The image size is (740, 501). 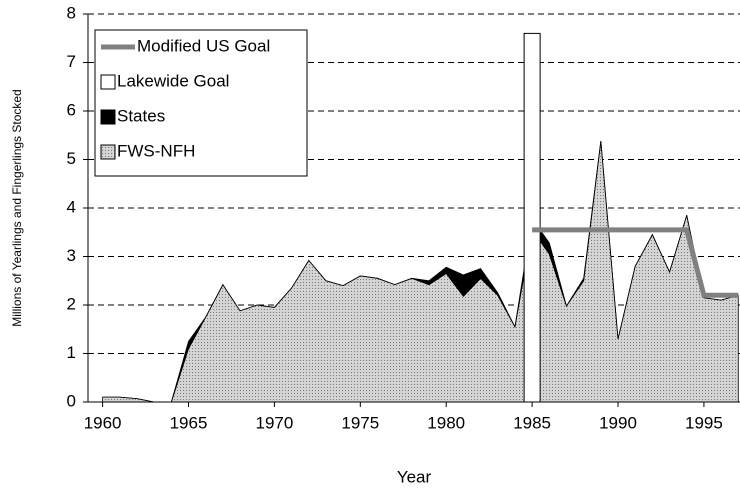 What do you see at coordinates (532, 422) in the screenshot?
I see `x-tick-label: 1985` at bounding box center [532, 422].